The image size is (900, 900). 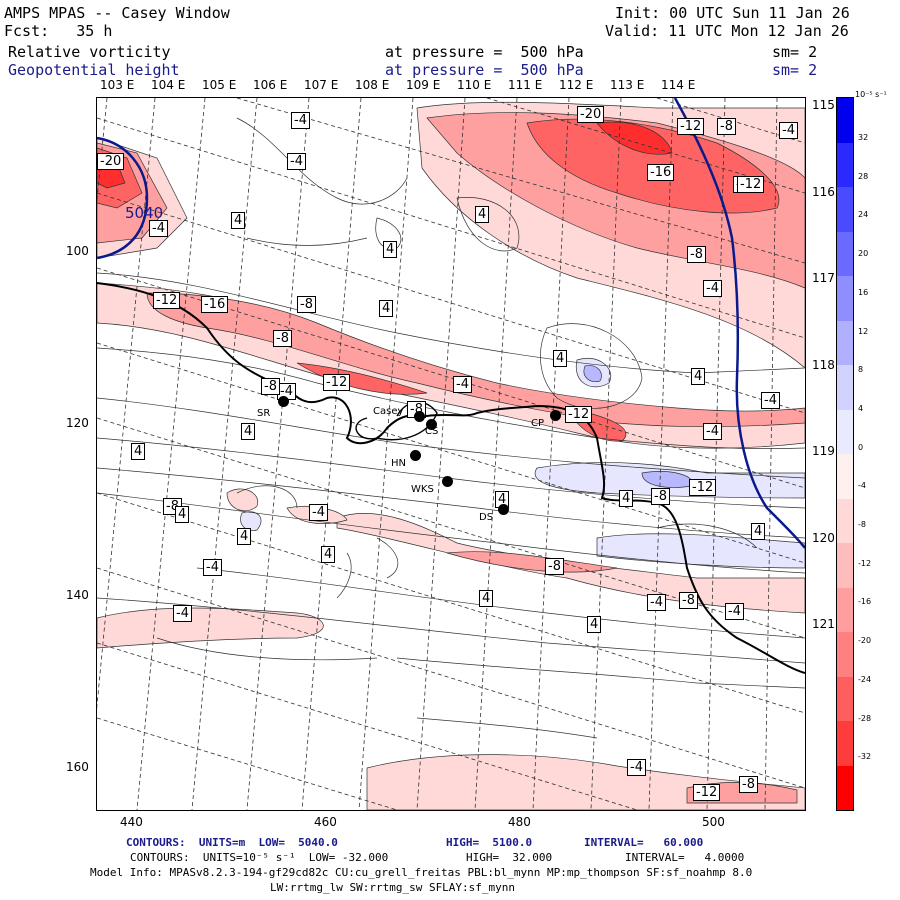 I want to click on colorbar-tick: -20, so click(x=865, y=641).